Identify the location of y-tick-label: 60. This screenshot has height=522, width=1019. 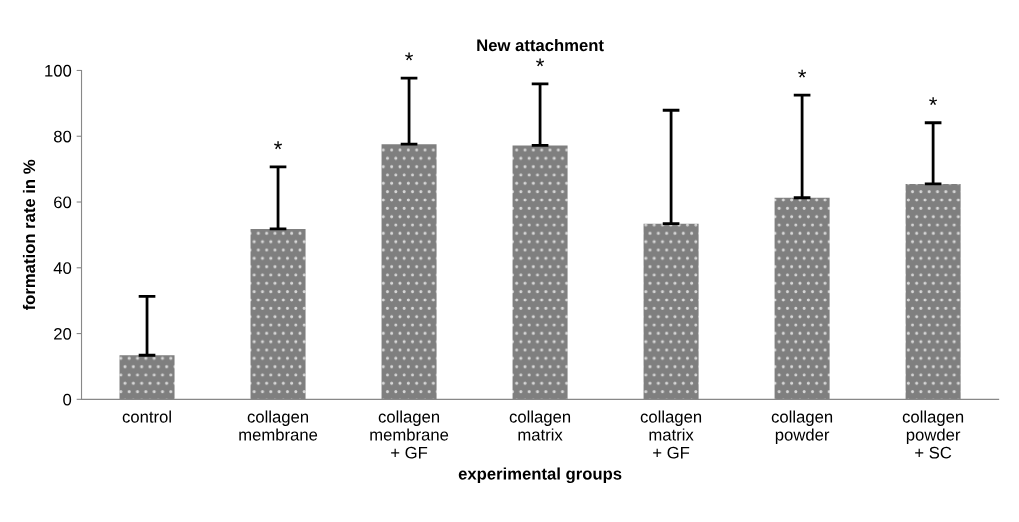
(63, 202).